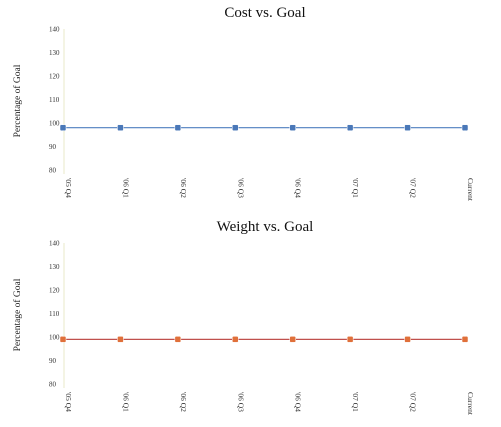  What do you see at coordinates (264, 13) in the screenshot?
I see `chart-title: Cost vs. Goal` at bounding box center [264, 13].